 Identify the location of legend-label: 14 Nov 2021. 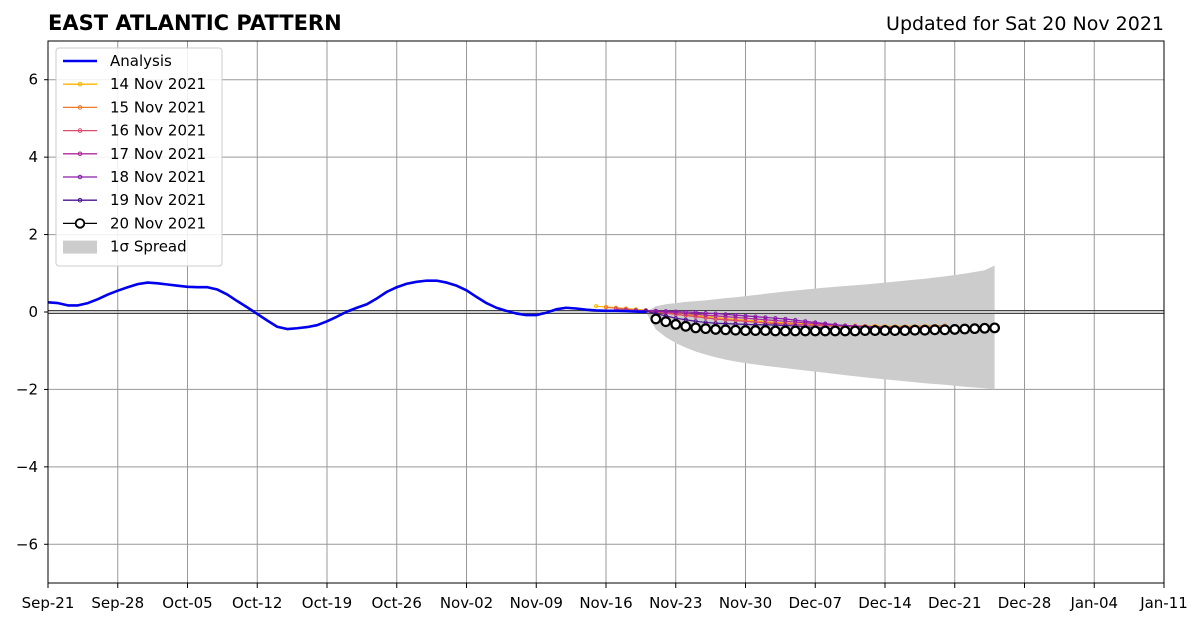
(158, 84).